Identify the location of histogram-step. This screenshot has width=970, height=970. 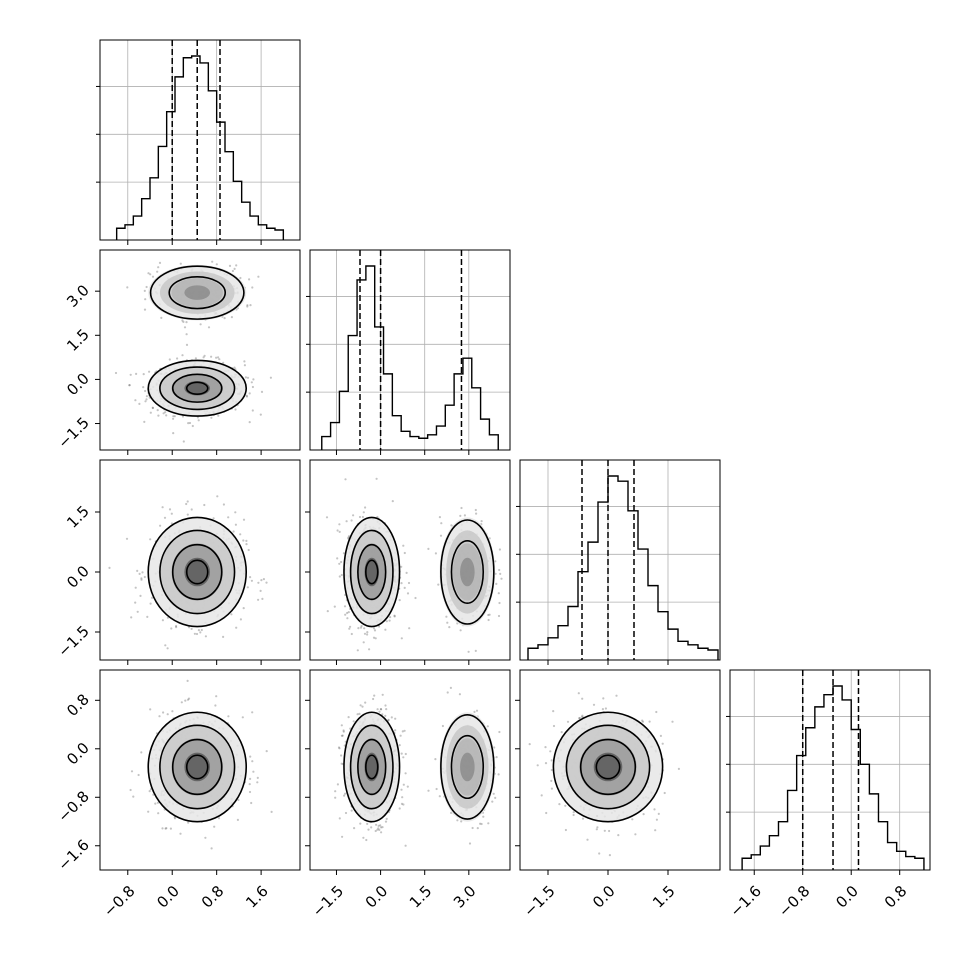
(200, 147).